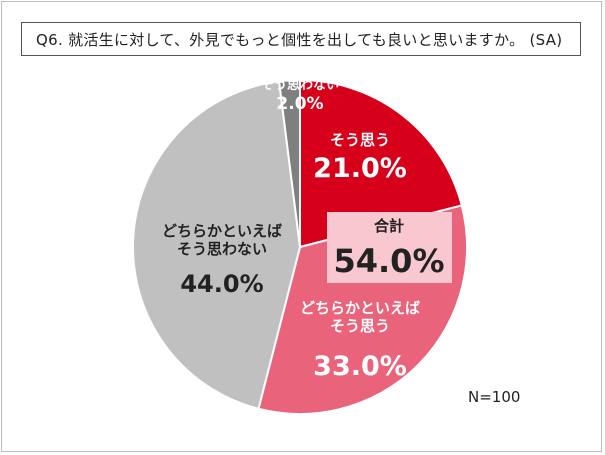 The image size is (605, 455). What do you see at coordinates (300, 85) in the screenshot?
I see `slice-4-name-line-1: そう思わない` at bounding box center [300, 85].